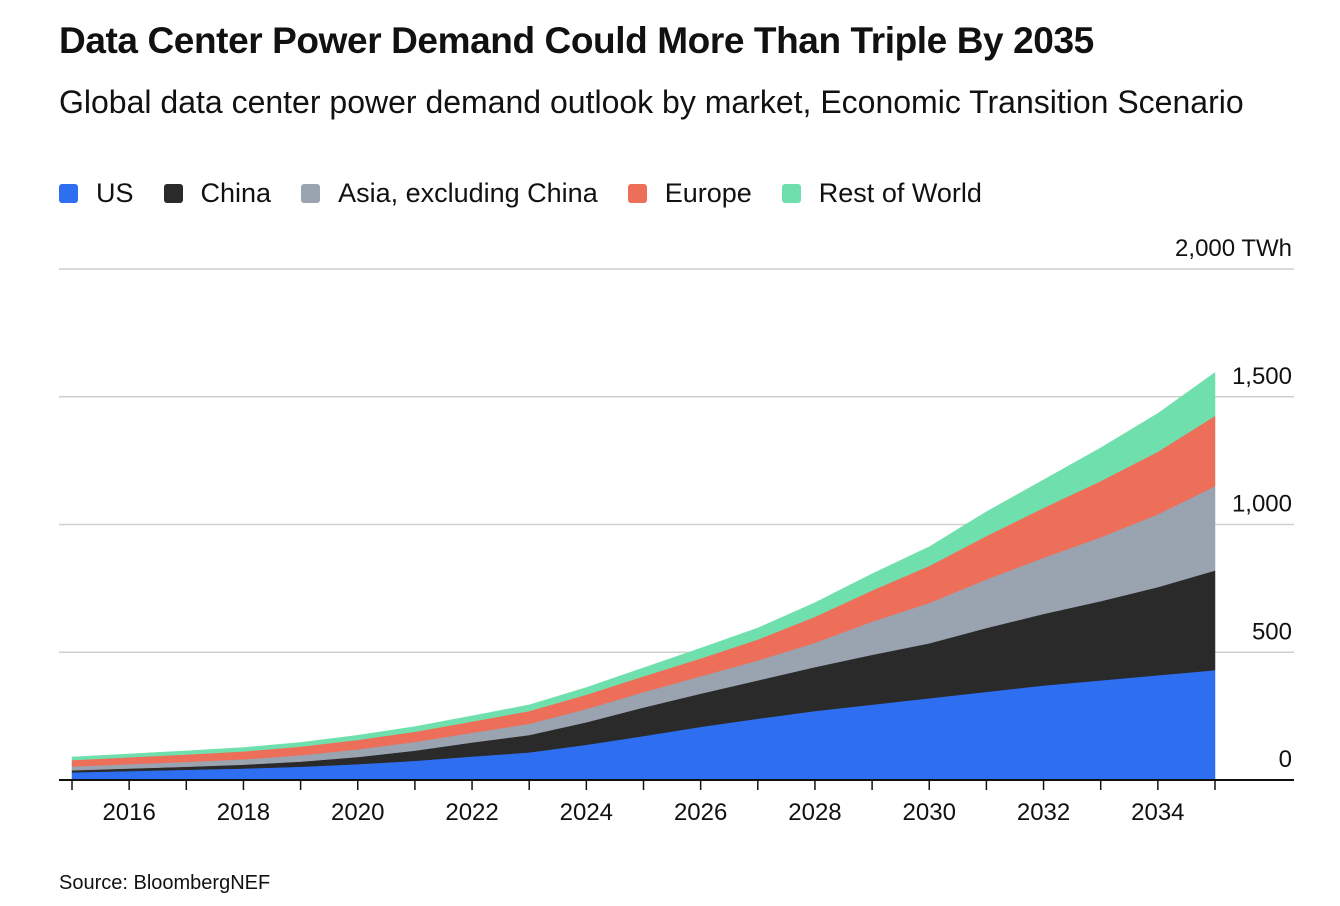 This screenshot has height=906, width=1340. Describe the element at coordinates (1262, 504) in the screenshot. I see `y-tick-label-1000: 1,000` at that location.